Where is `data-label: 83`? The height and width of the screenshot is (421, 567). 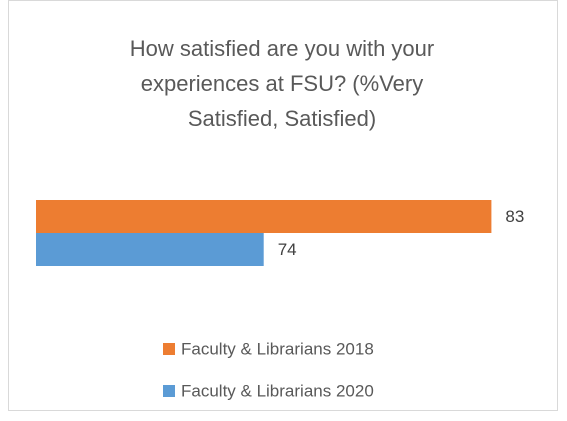
data-label: 83 is located at coordinates (514, 216).